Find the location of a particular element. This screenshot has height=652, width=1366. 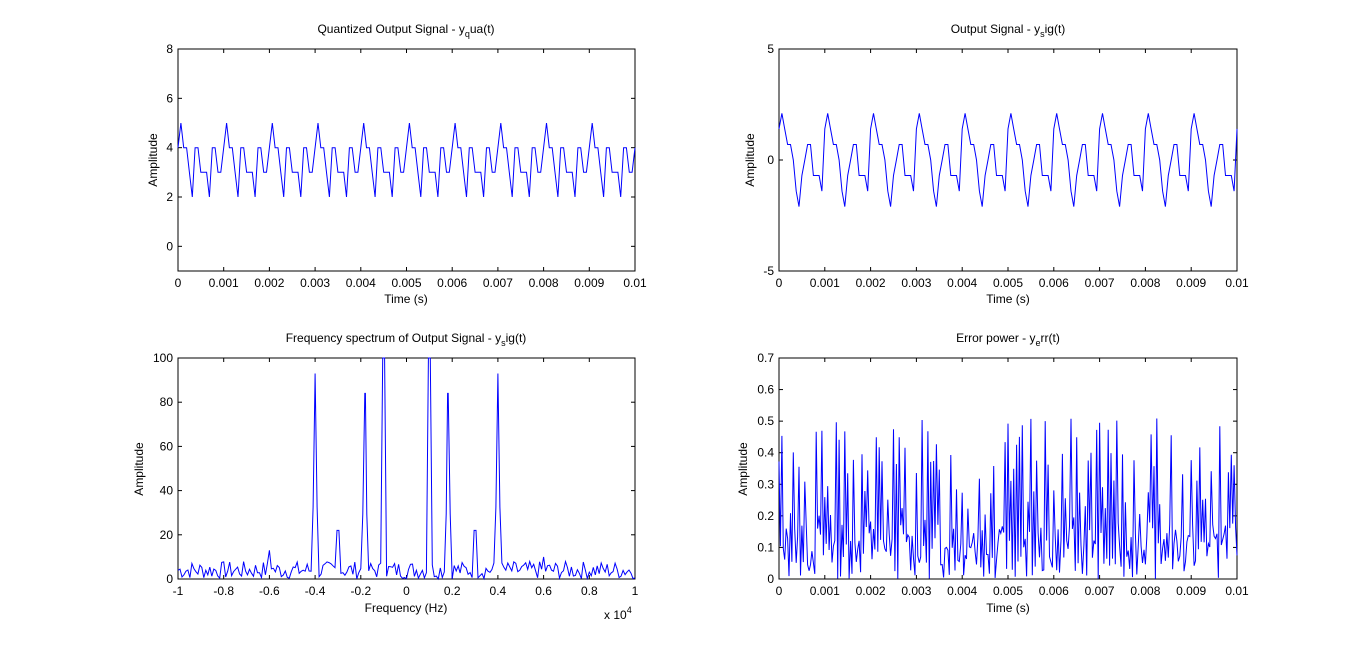

x-tick-label: 1 is located at coordinates (635, 591).